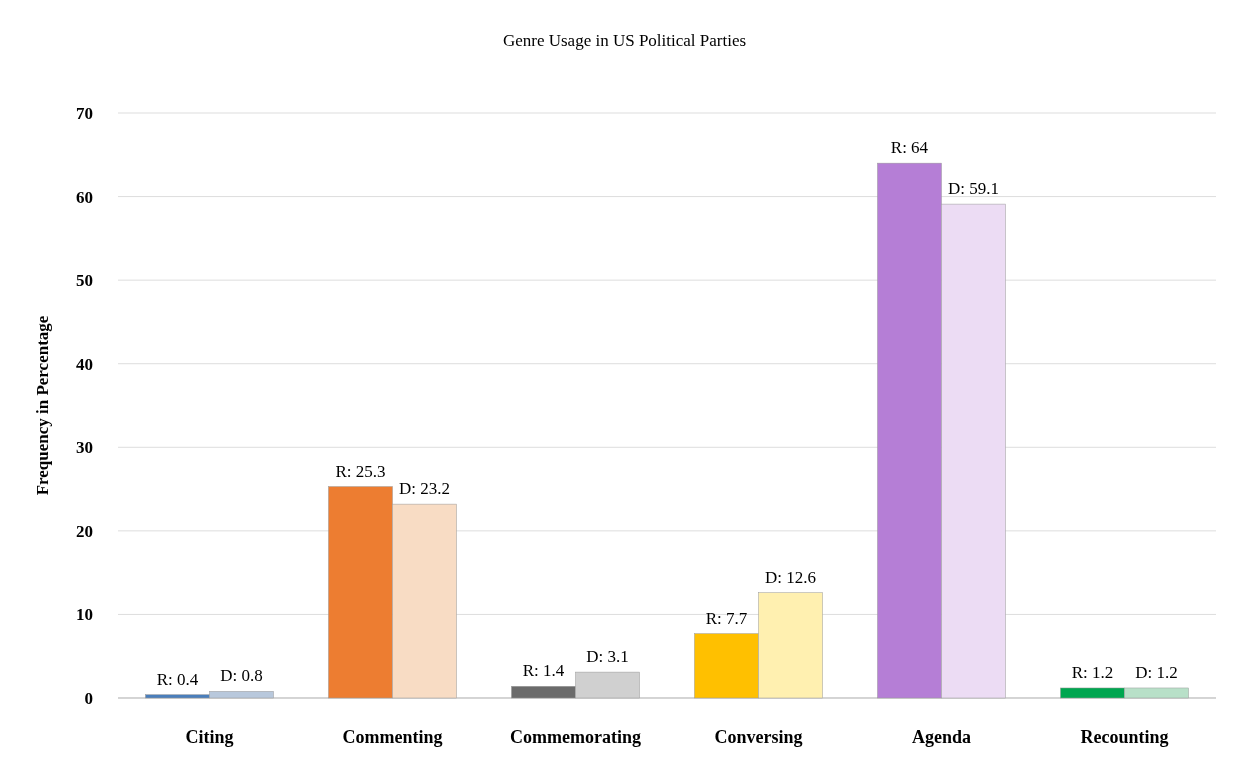  I want to click on y-tick-label: 0, so click(88, 698).